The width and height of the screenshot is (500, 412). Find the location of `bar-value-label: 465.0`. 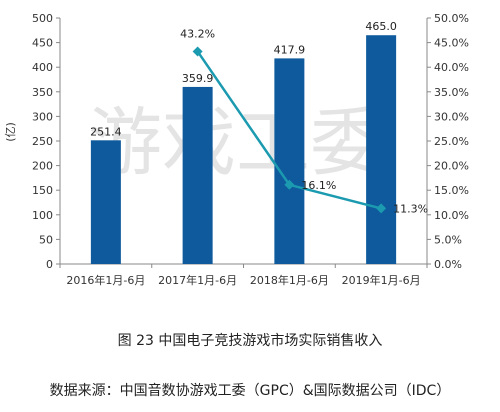

bar-value-label: 465.0 is located at coordinates (381, 26).